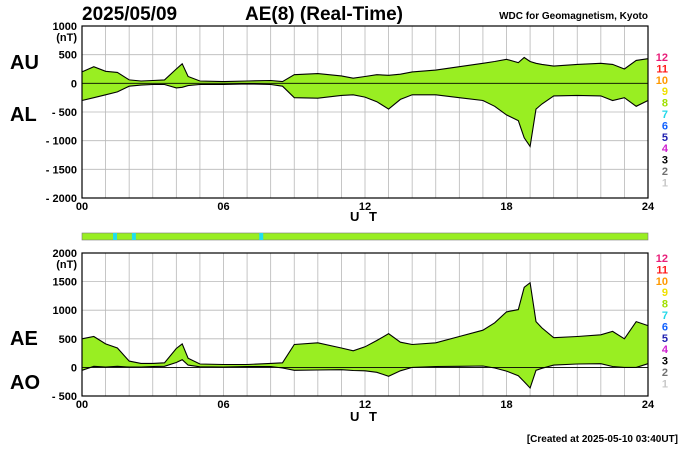  What do you see at coordinates (602, 439) in the screenshot?
I see `created-timestamp: [Created at 2025-05-10 03:40UT]` at bounding box center [602, 439].